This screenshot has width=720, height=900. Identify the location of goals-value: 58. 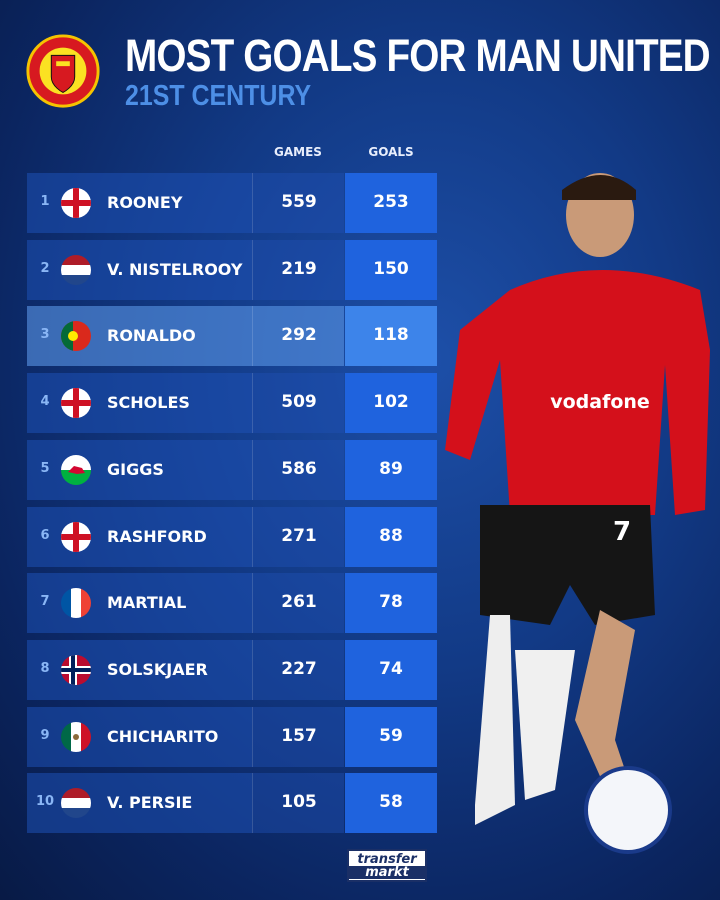
(391, 802).